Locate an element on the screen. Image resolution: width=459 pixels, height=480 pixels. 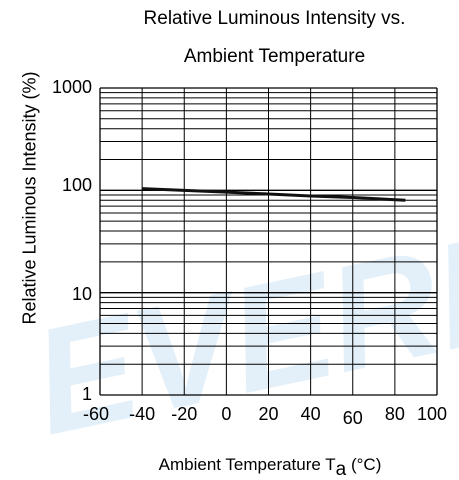
x-tick-label: -60 is located at coordinates (96, 414).